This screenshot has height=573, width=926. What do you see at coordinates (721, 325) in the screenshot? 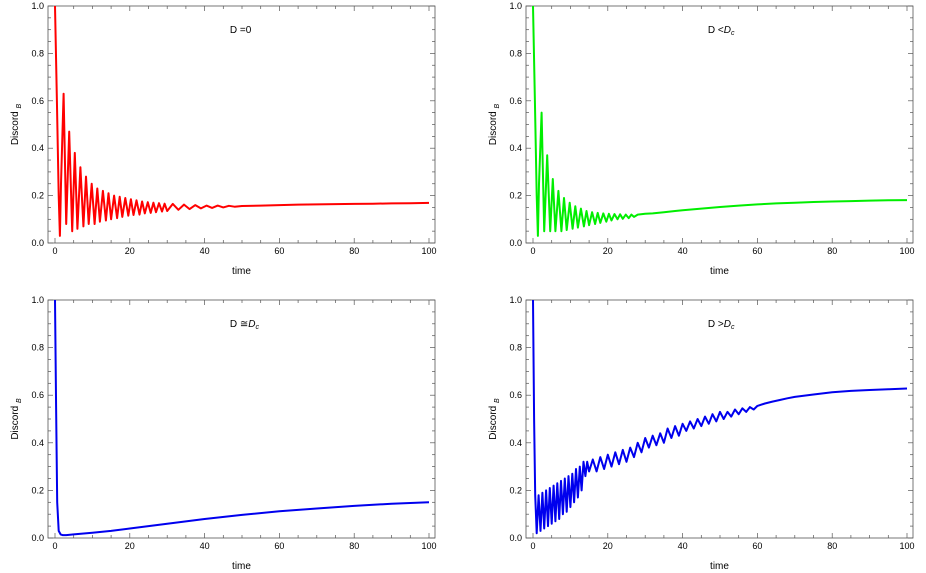
I see `panel-annotation: D >Dc` at bounding box center [721, 325].